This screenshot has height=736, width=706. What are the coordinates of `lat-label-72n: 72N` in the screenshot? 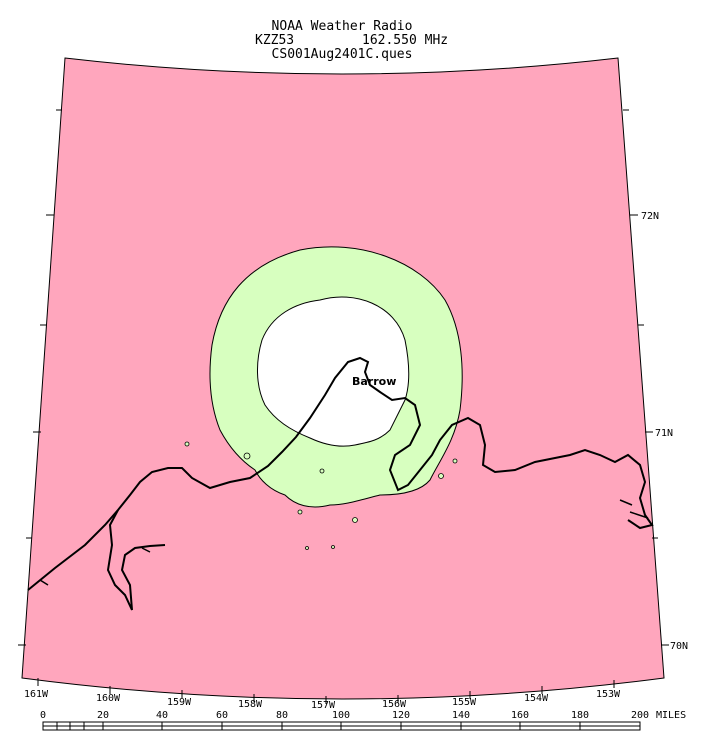 It's located at (650, 216).